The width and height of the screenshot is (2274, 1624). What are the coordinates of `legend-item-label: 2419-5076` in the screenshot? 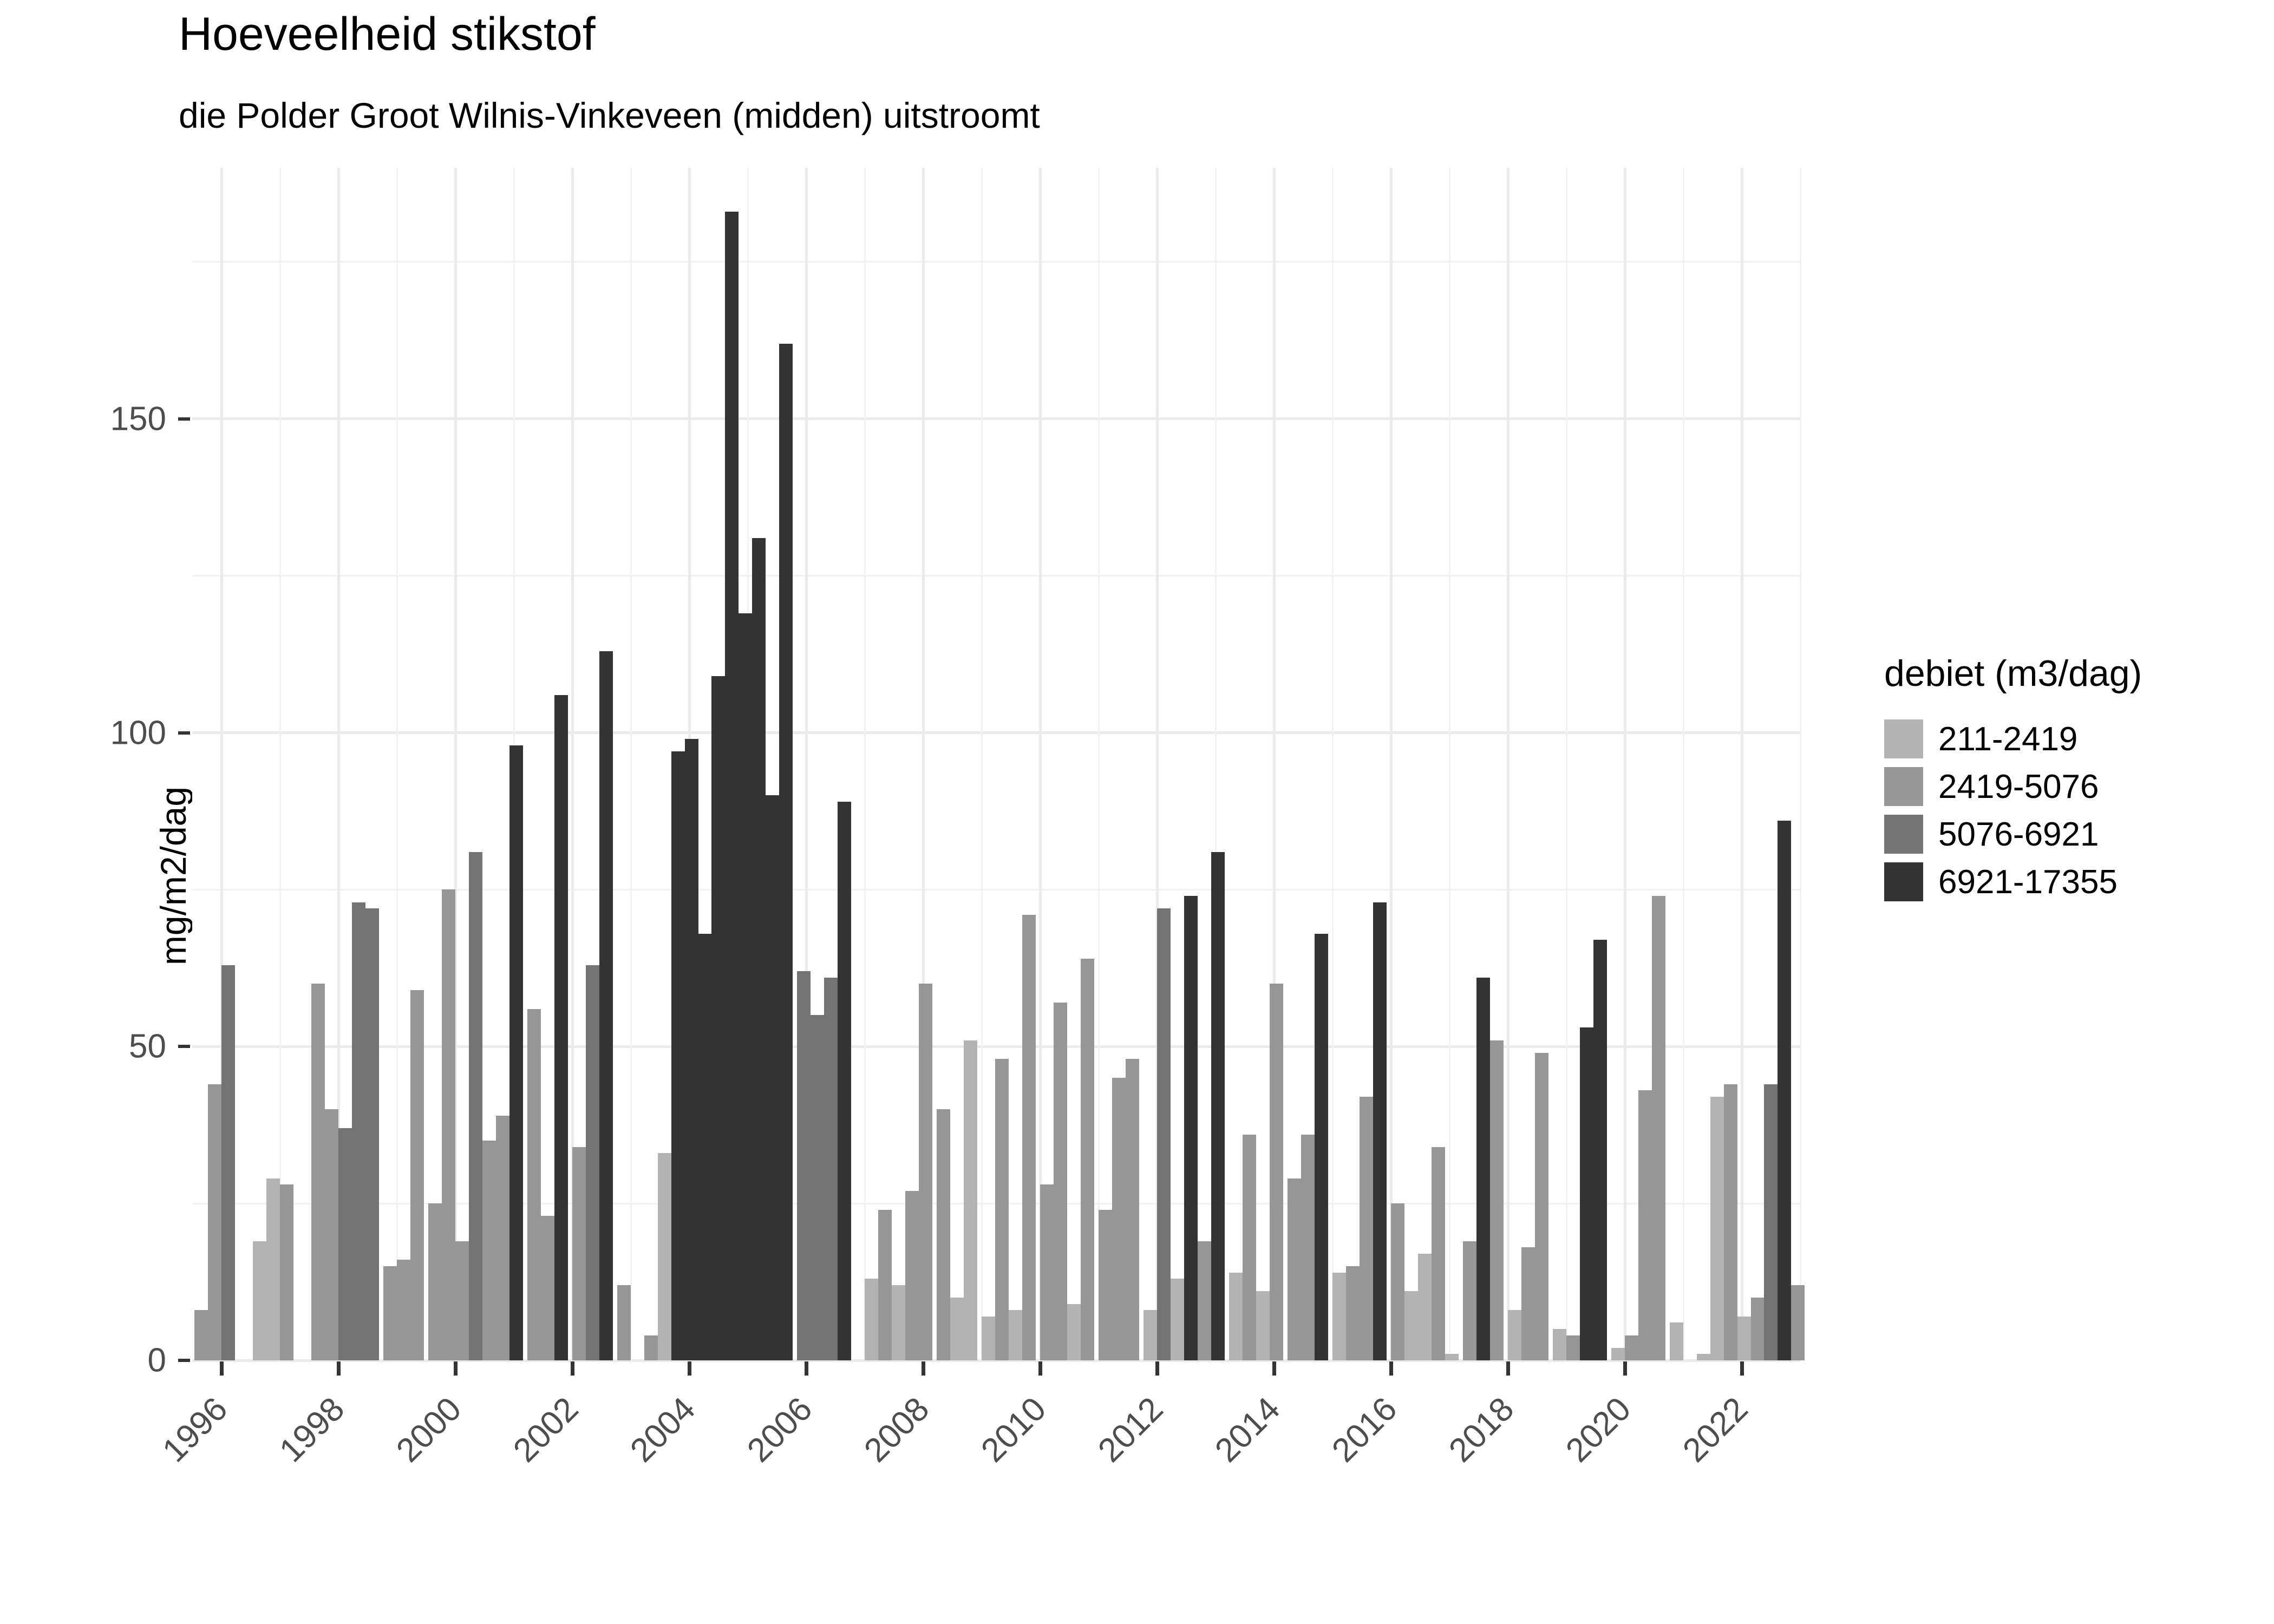 It's located at (2019, 787).